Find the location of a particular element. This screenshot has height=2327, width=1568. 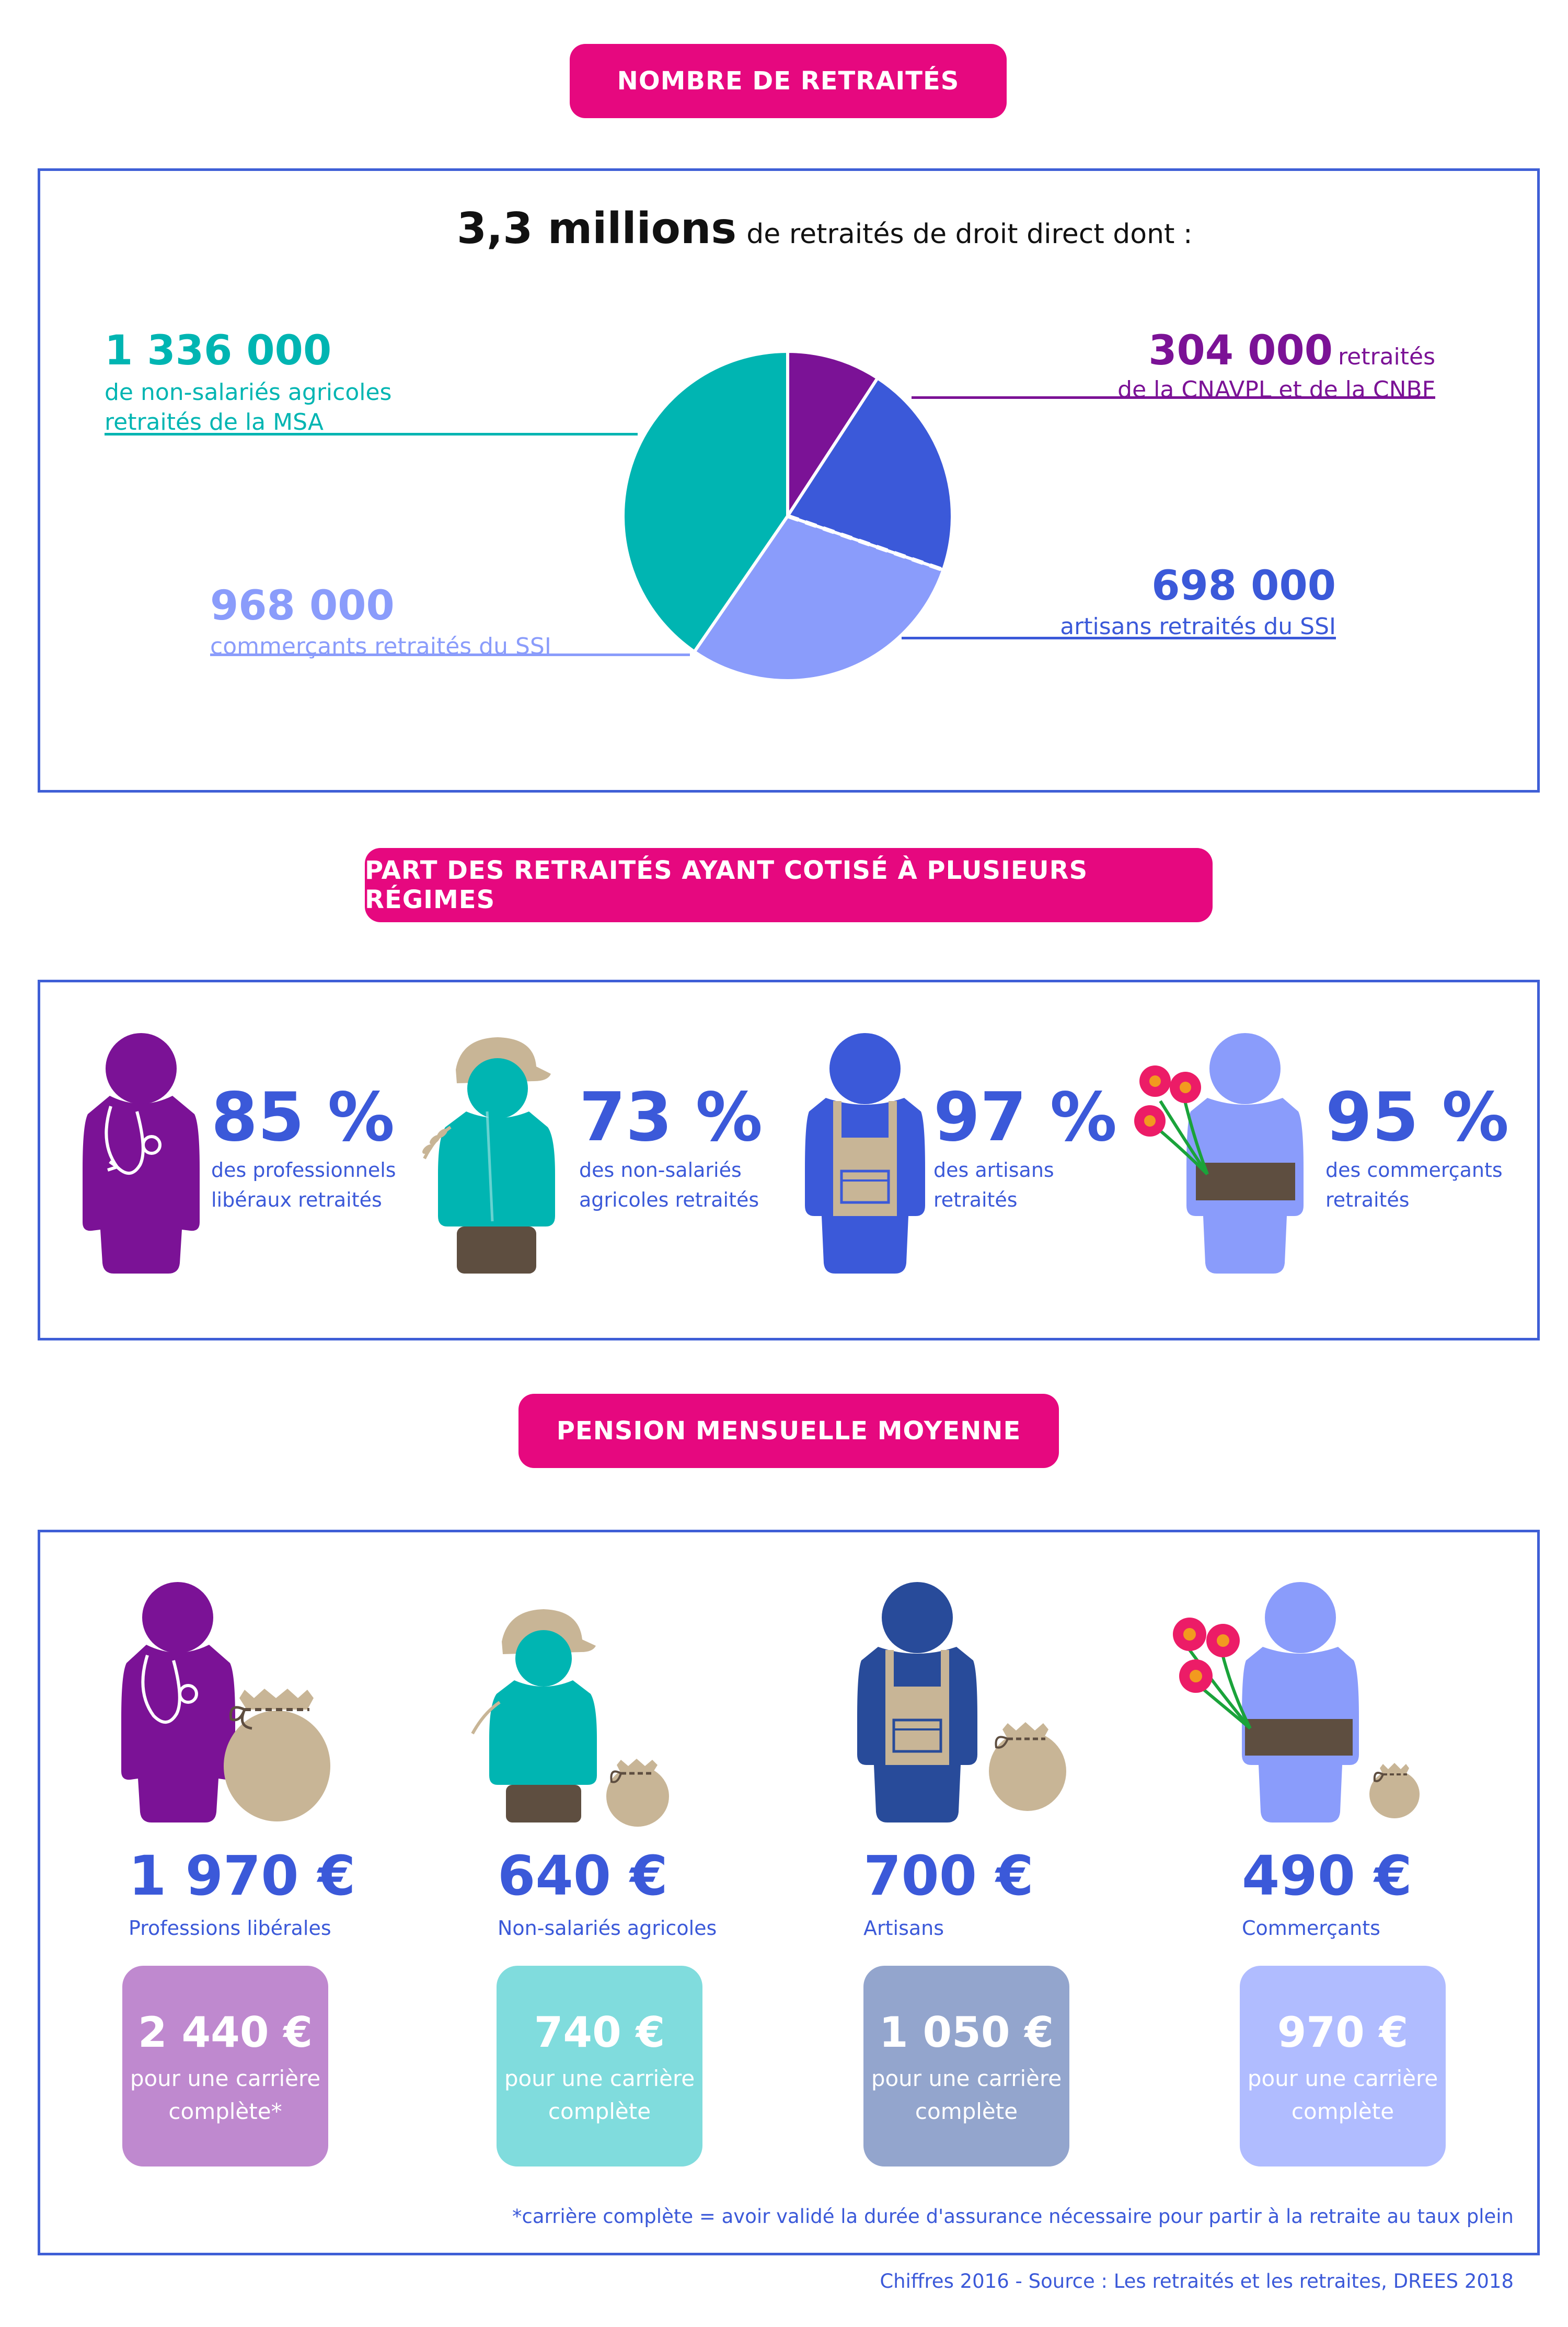

full-career-value-2: 740 € is located at coordinates (599, 2032).